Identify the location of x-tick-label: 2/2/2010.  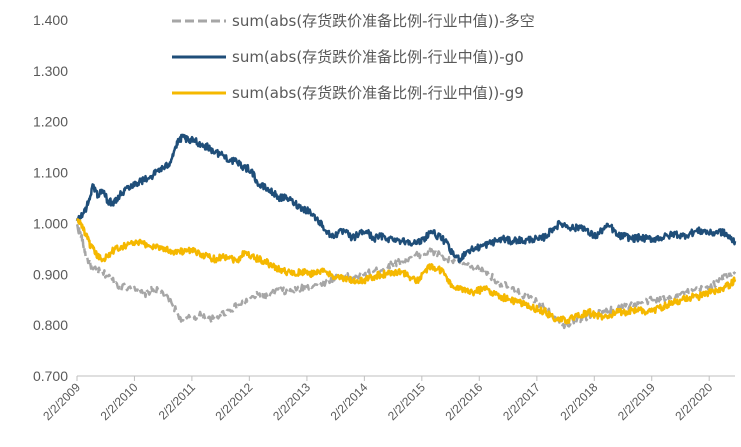
(119, 401).